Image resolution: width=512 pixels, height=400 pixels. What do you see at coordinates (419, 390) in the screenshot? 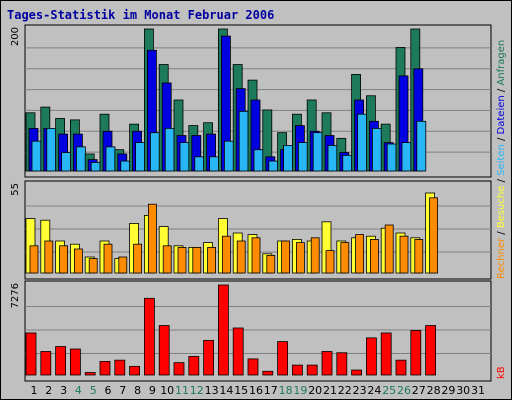
I see `x-tick-label: 27` at bounding box center [419, 390].